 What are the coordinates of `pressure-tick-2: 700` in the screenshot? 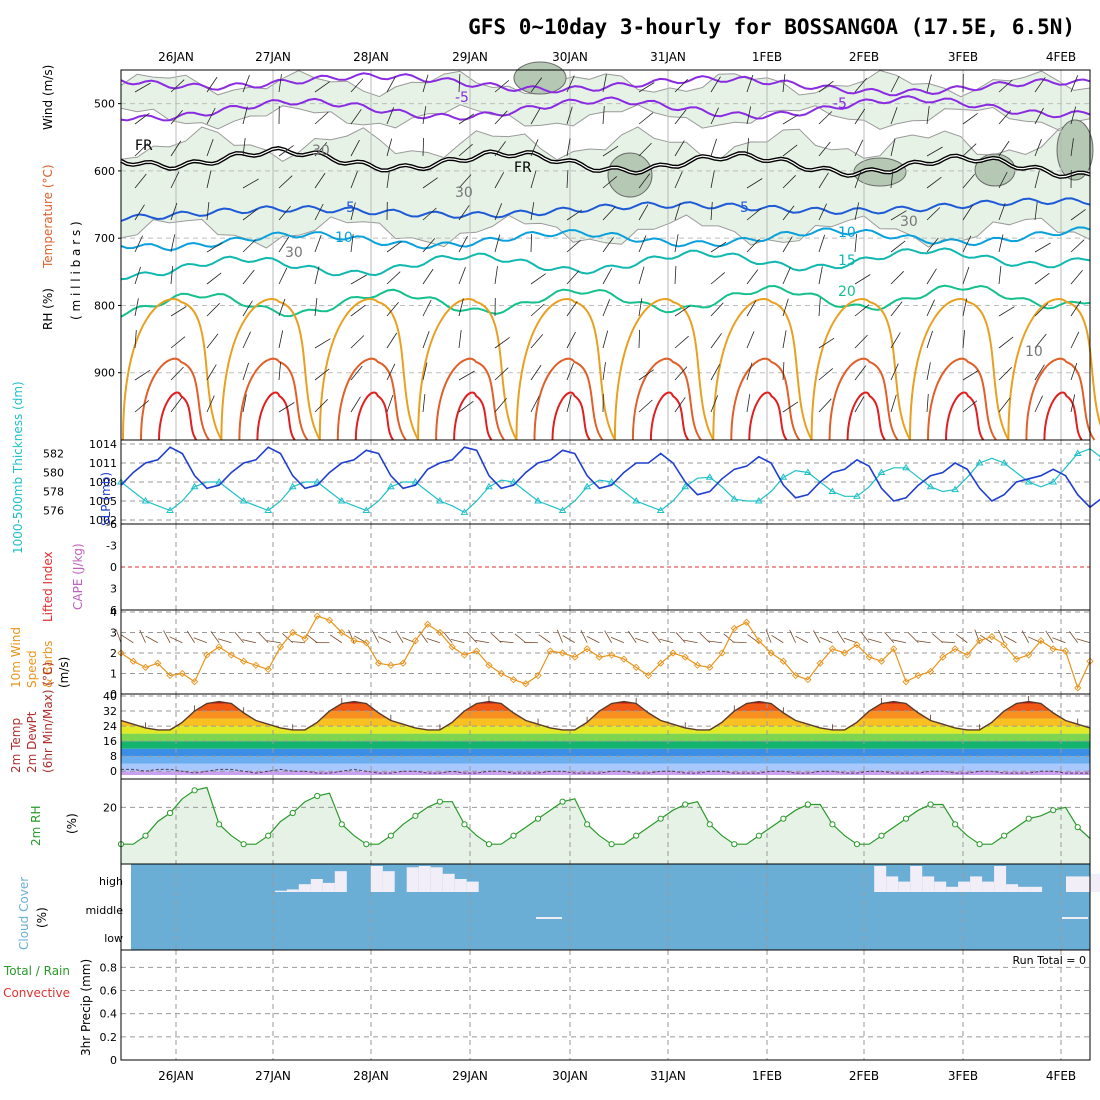 It's located at (104, 238).